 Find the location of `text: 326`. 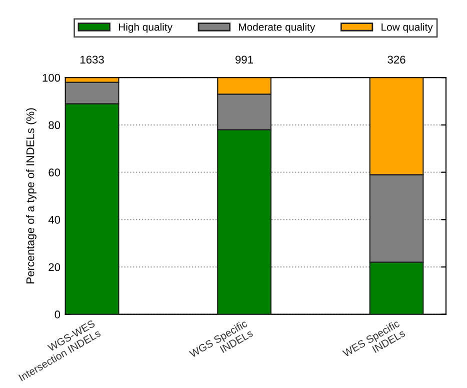

text: 326 is located at coordinates (397, 60).